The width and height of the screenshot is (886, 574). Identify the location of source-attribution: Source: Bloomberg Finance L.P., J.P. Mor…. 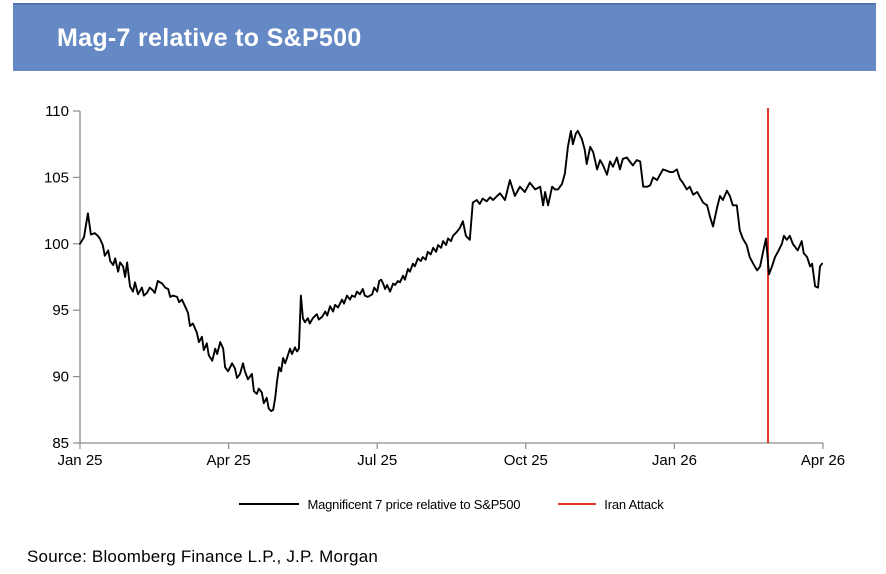
(202, 556).